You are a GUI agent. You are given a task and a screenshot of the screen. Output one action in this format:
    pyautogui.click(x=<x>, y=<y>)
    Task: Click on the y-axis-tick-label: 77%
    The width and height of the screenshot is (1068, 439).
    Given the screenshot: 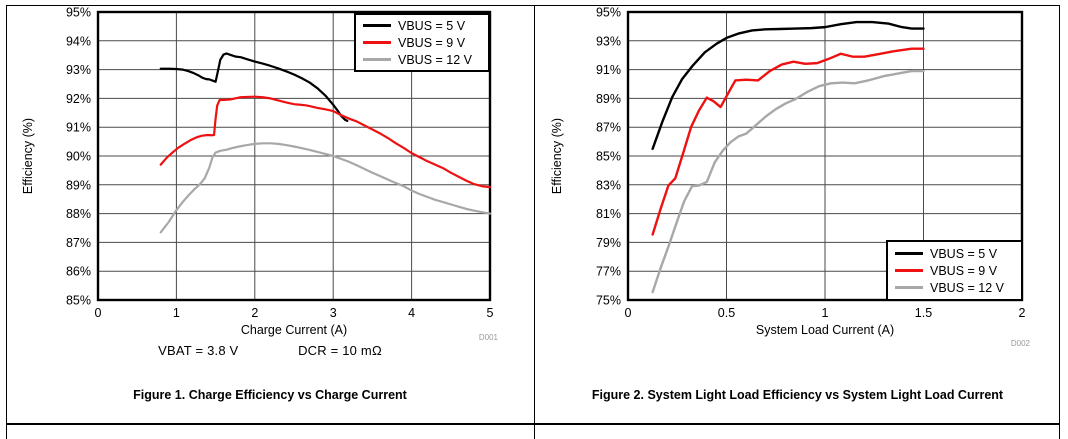 What is the action you would take?
    pyautogui.click(x=608, y=272)
    